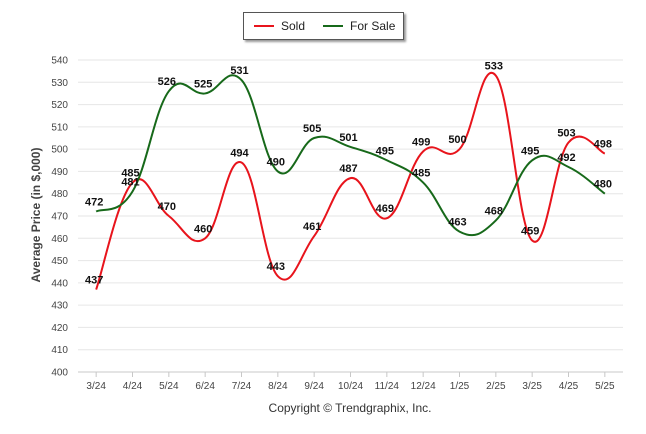 This screenshot has width=646, height=434. What do you see at coordinates (421, 174) in the screenshot?
I see `data-label-for-sale: 485` at bounding box center [421, 174].